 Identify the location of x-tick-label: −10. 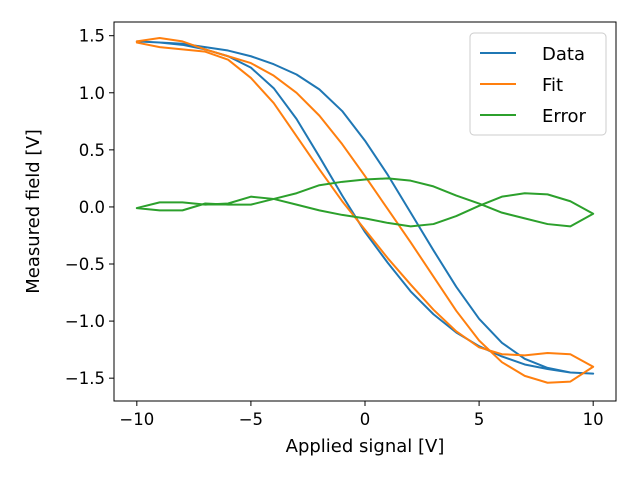
(136, 419).